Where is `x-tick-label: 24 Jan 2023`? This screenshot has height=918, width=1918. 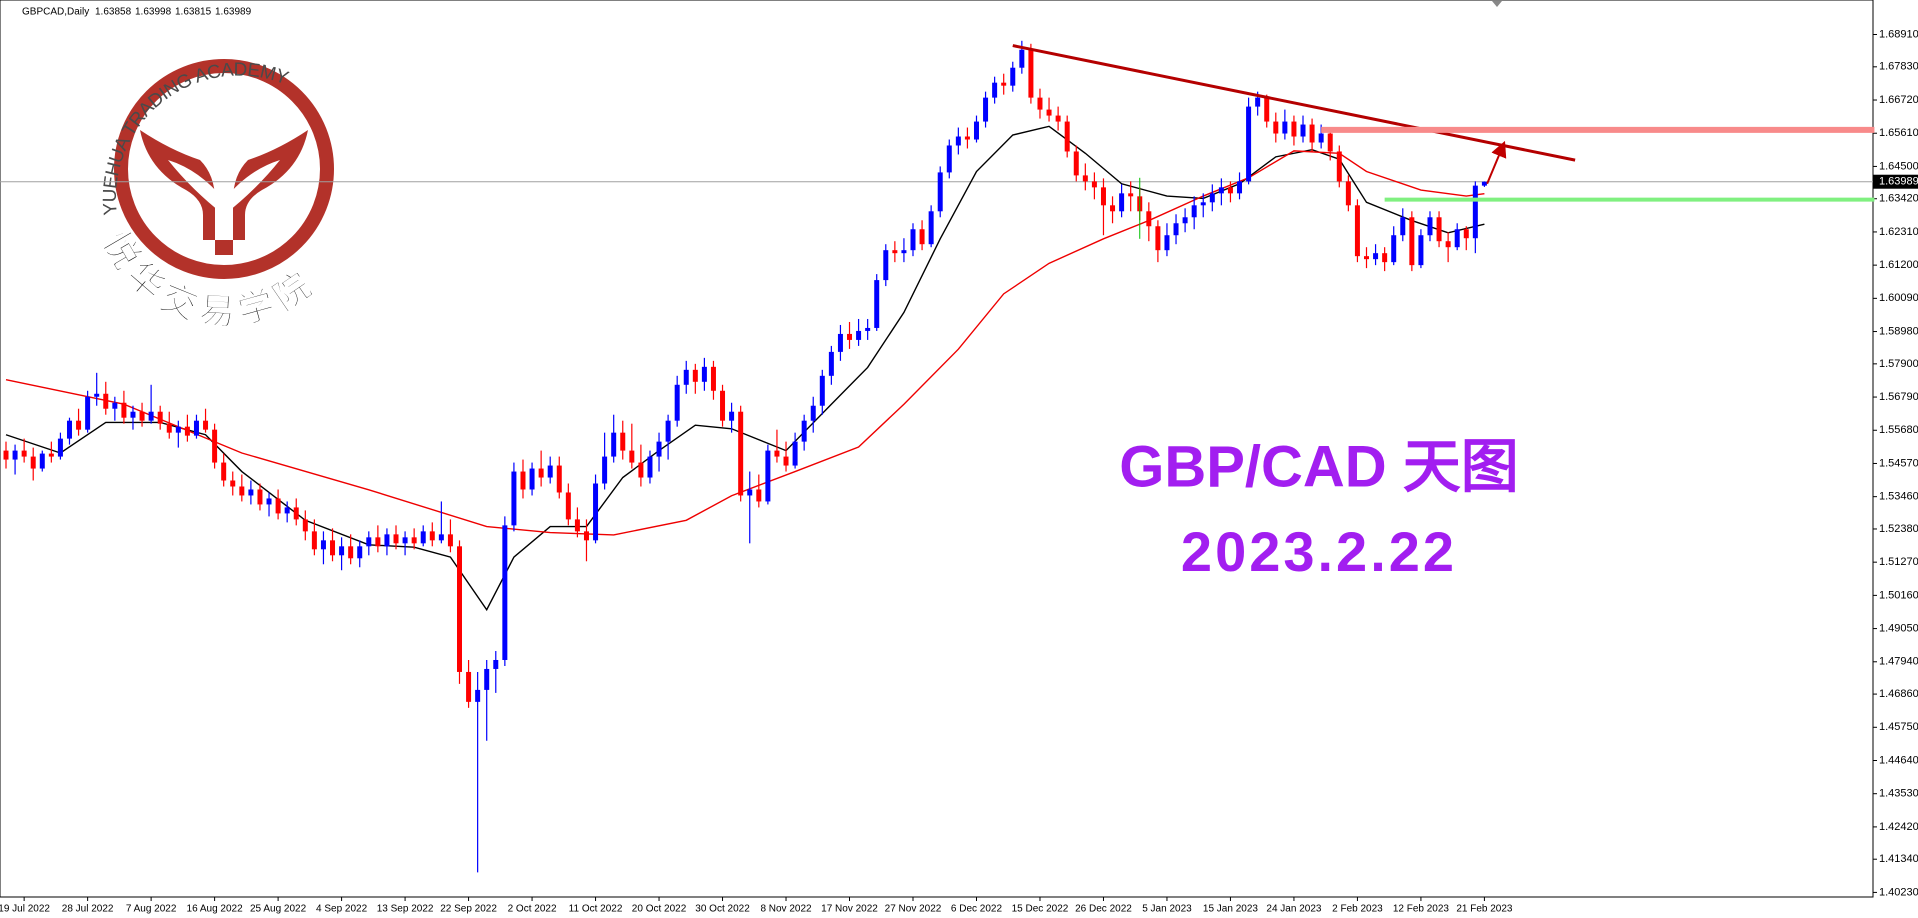 x-tick-label: 24 Jan 2023 is located at coordinates (1293, 909).